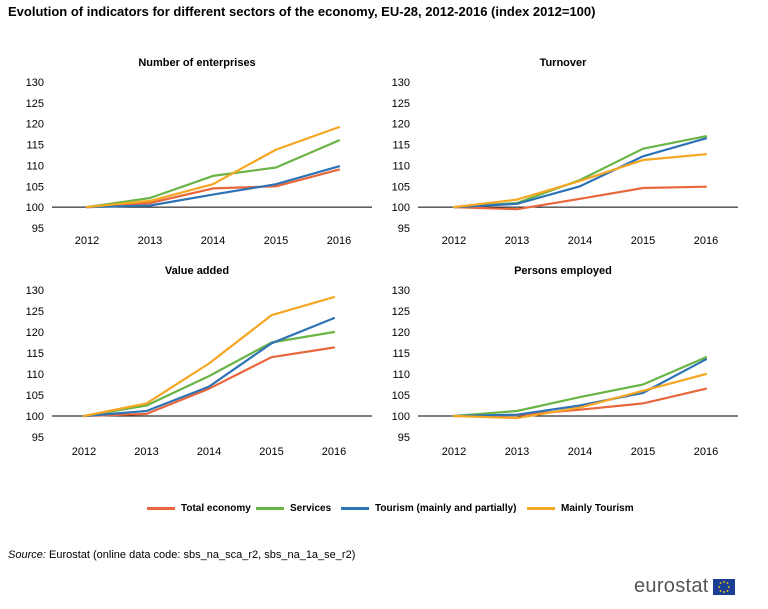 The image size is (768, 609). I want to click on legend-label-mainly-tourism: Mainly Tourism, so click(597, 508).